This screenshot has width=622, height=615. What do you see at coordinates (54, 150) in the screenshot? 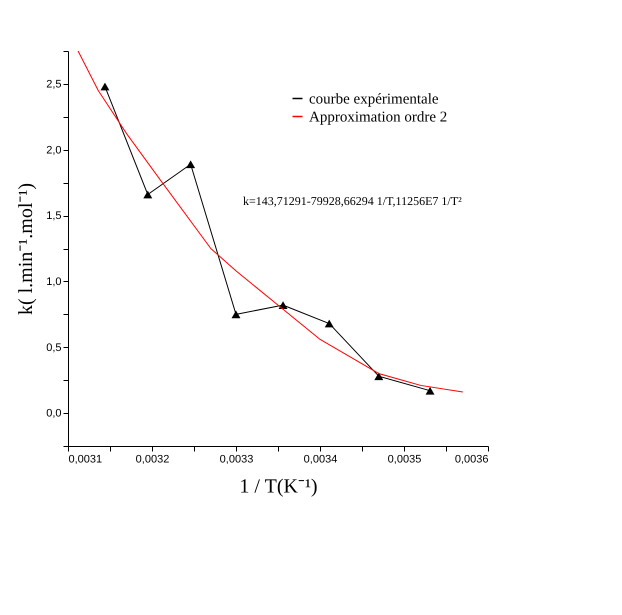
I see `y-tick-label: 2,0` at bounding box center [54, 150].